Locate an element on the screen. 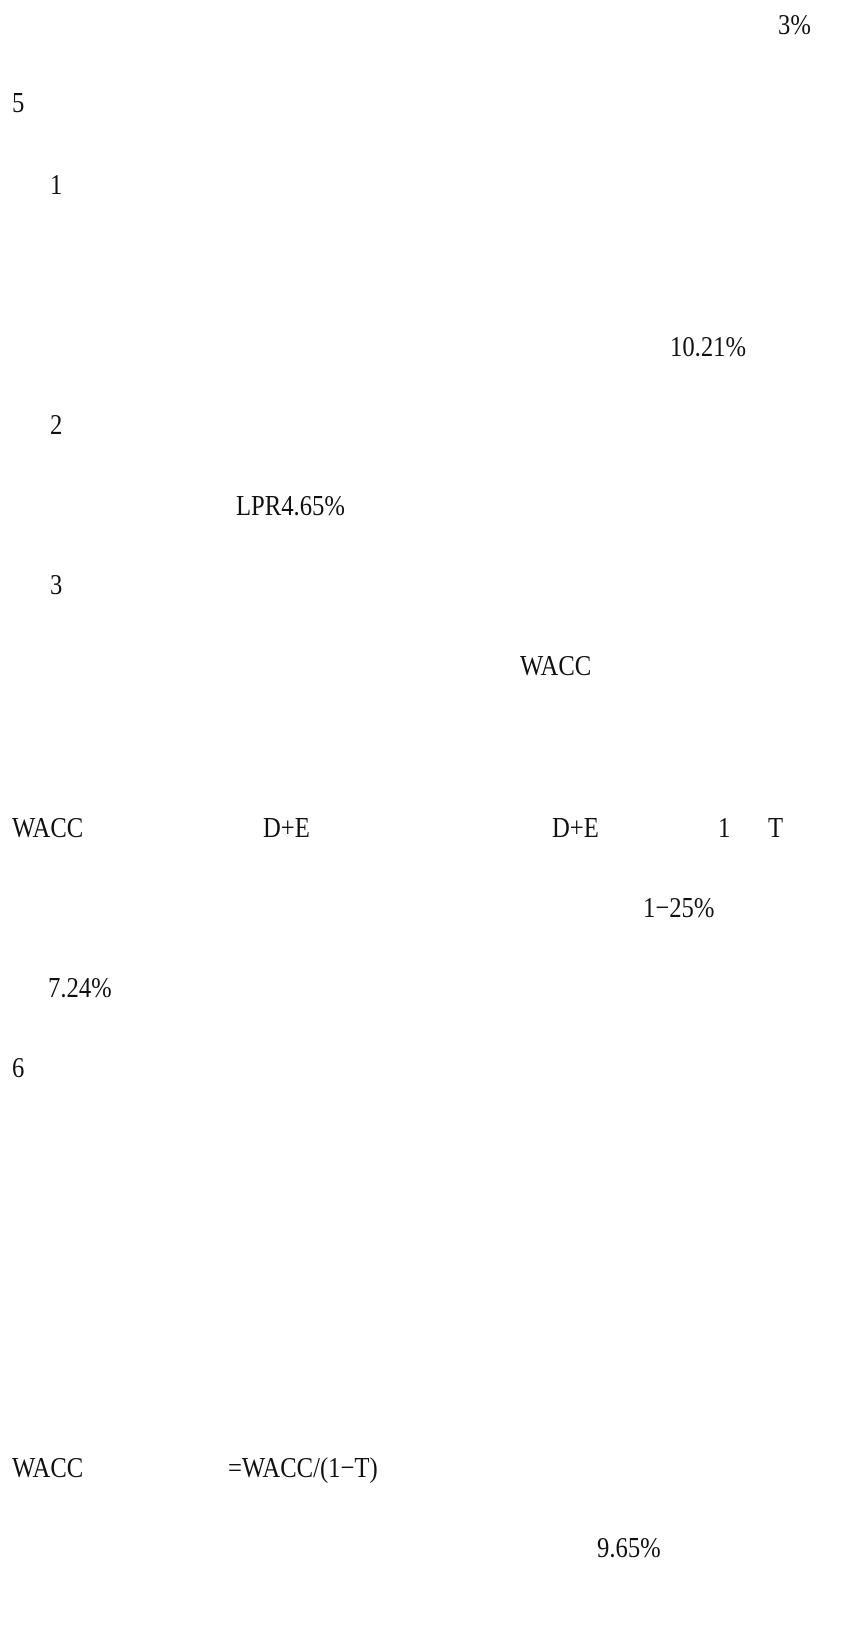  text-fragment: 2 is located at coordinates (56, 425).